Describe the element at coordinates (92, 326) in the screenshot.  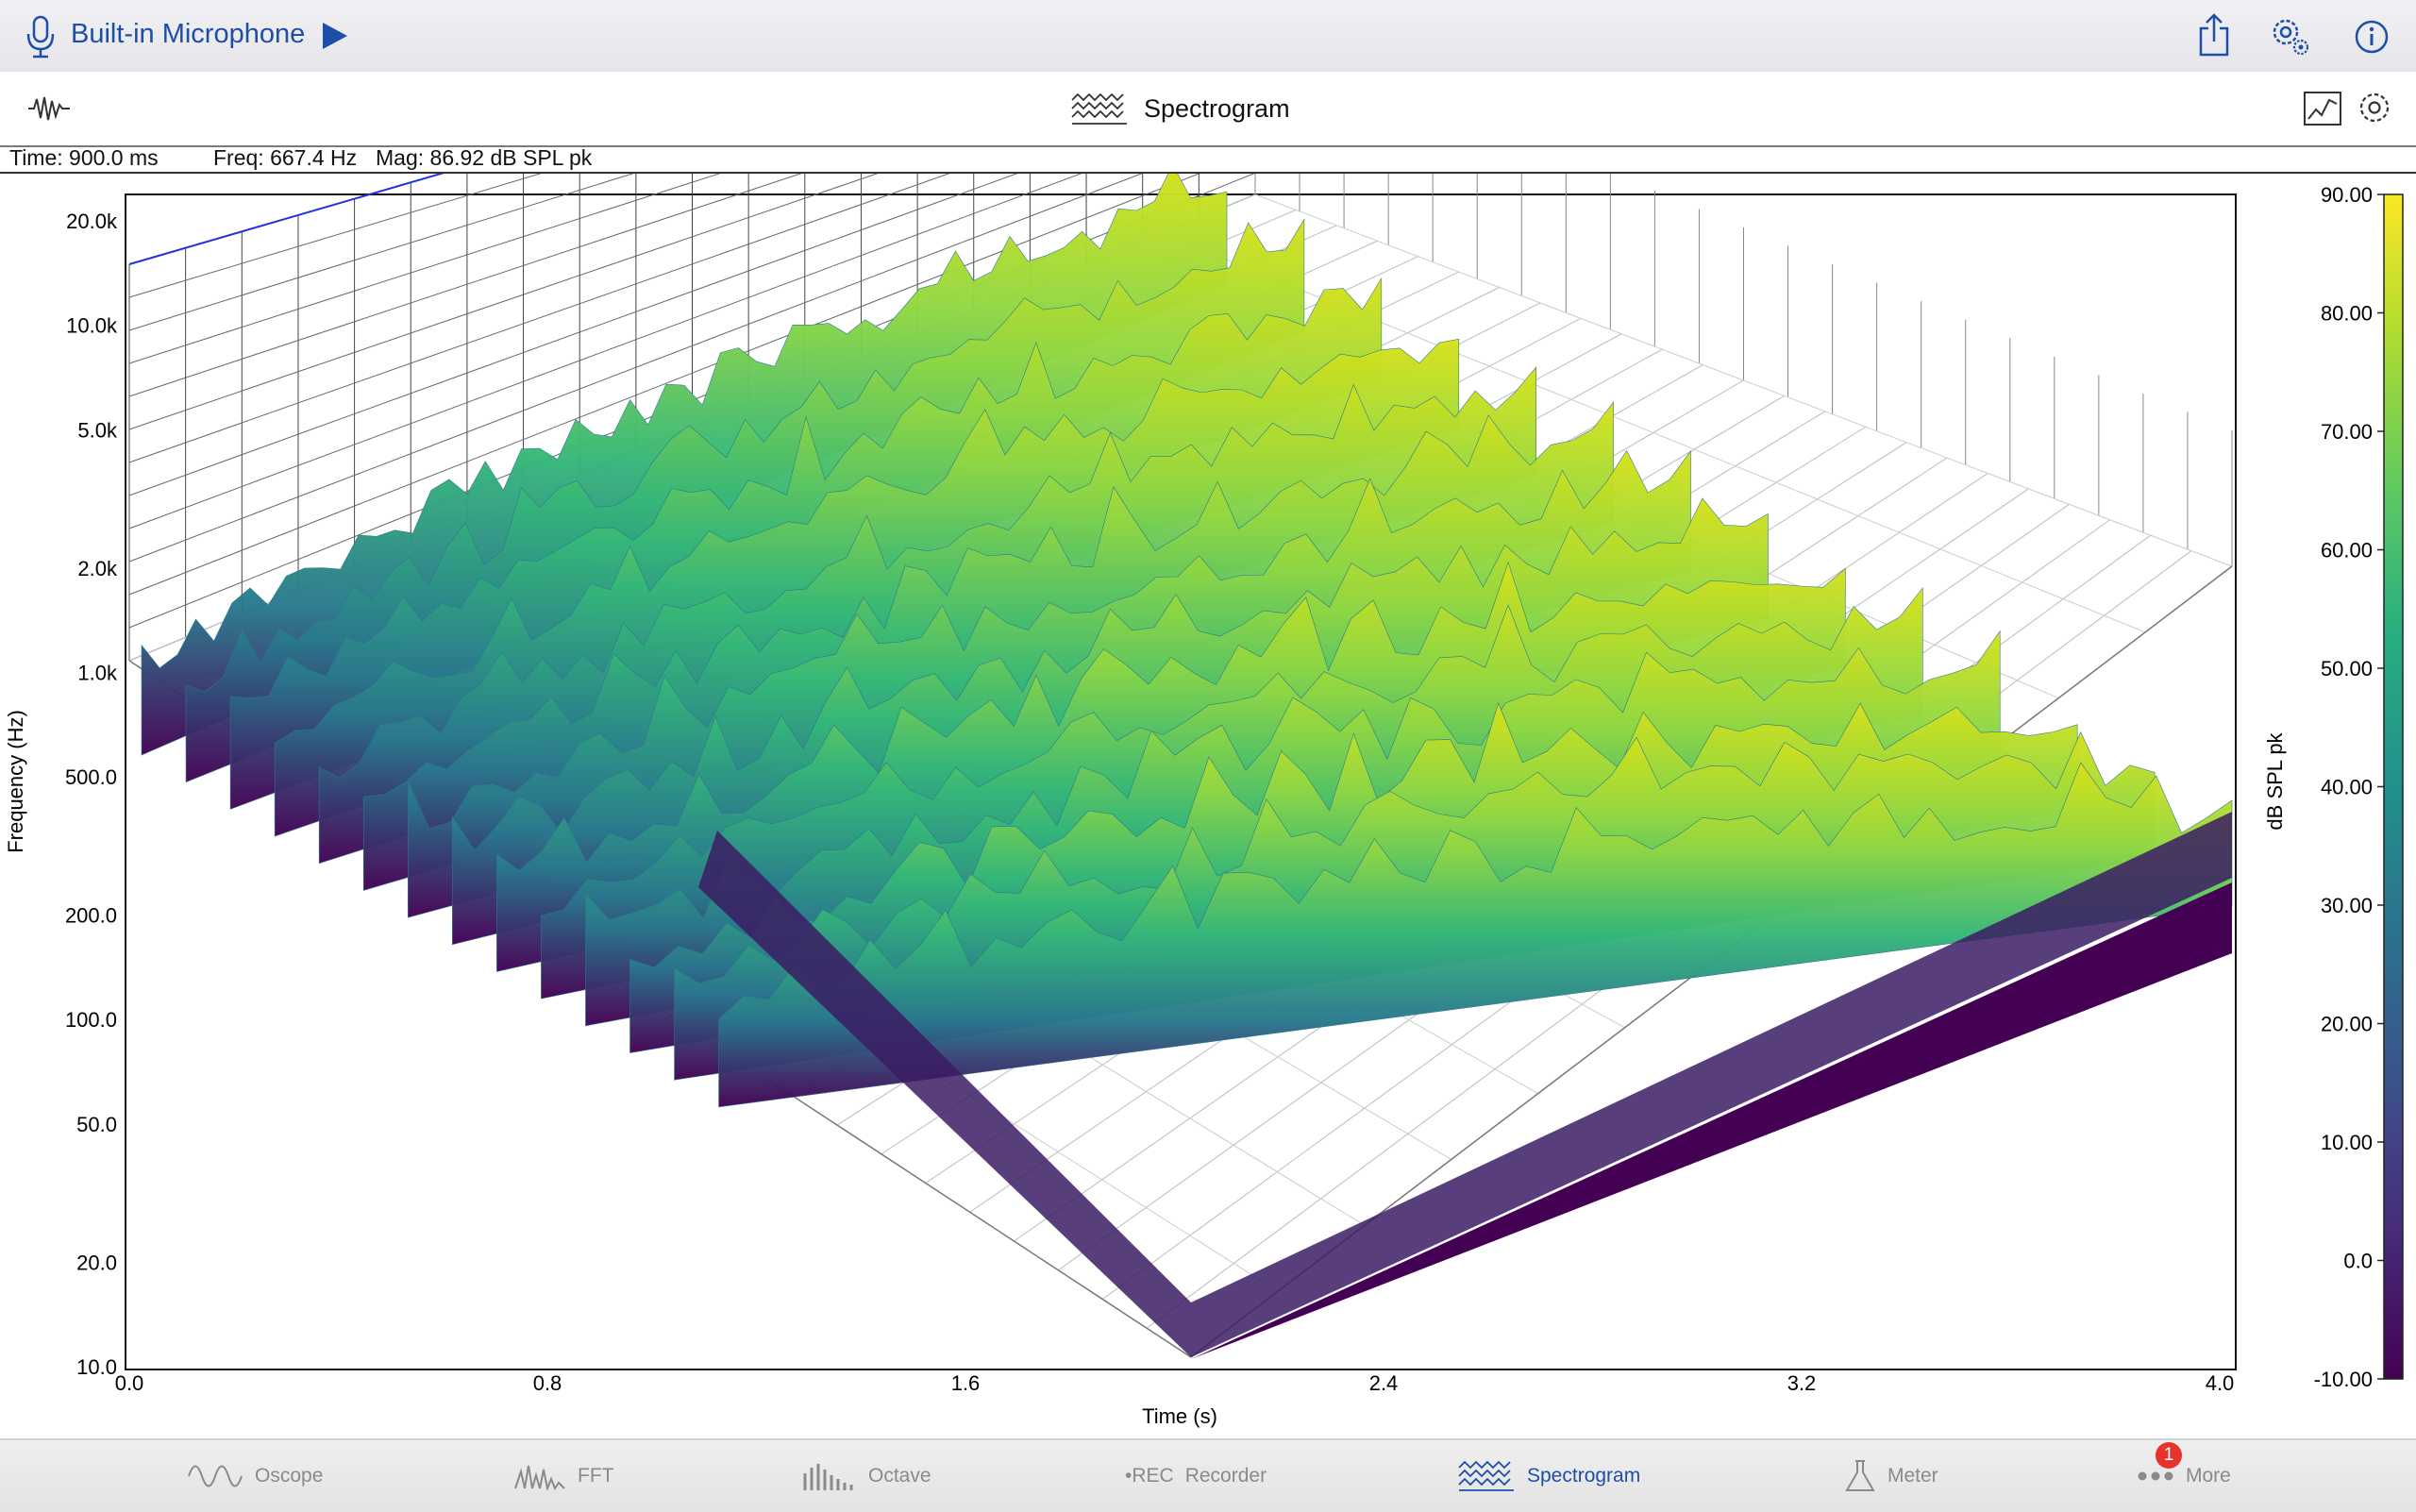
I see `y-tick-label: 10.0k` at that location.